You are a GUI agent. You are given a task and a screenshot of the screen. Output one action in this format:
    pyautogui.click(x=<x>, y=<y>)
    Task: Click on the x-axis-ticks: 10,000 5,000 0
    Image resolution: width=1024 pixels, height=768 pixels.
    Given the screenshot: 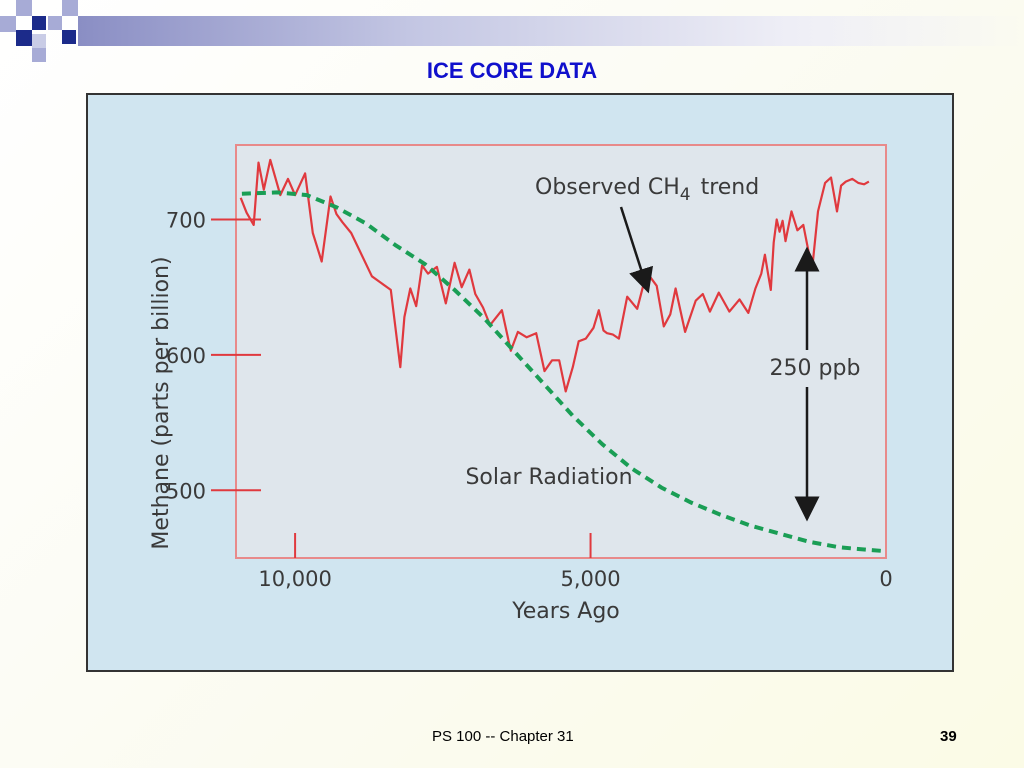 What is the action you would take?
    pyautogui.click(x=575, y=562)
    